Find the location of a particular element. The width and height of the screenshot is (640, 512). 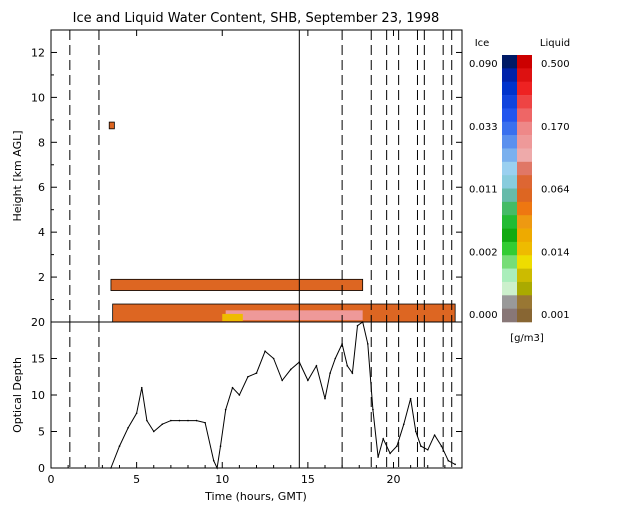

colorbar-cells is located at coordinates (517, 189).